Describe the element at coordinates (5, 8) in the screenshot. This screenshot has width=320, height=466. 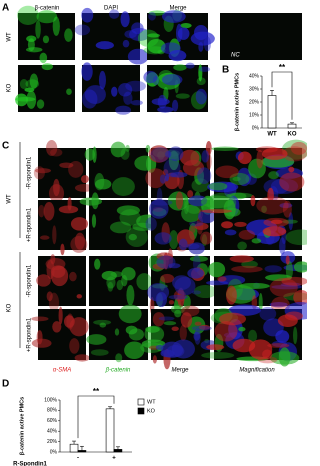
I see `panel-label: A` at that location.